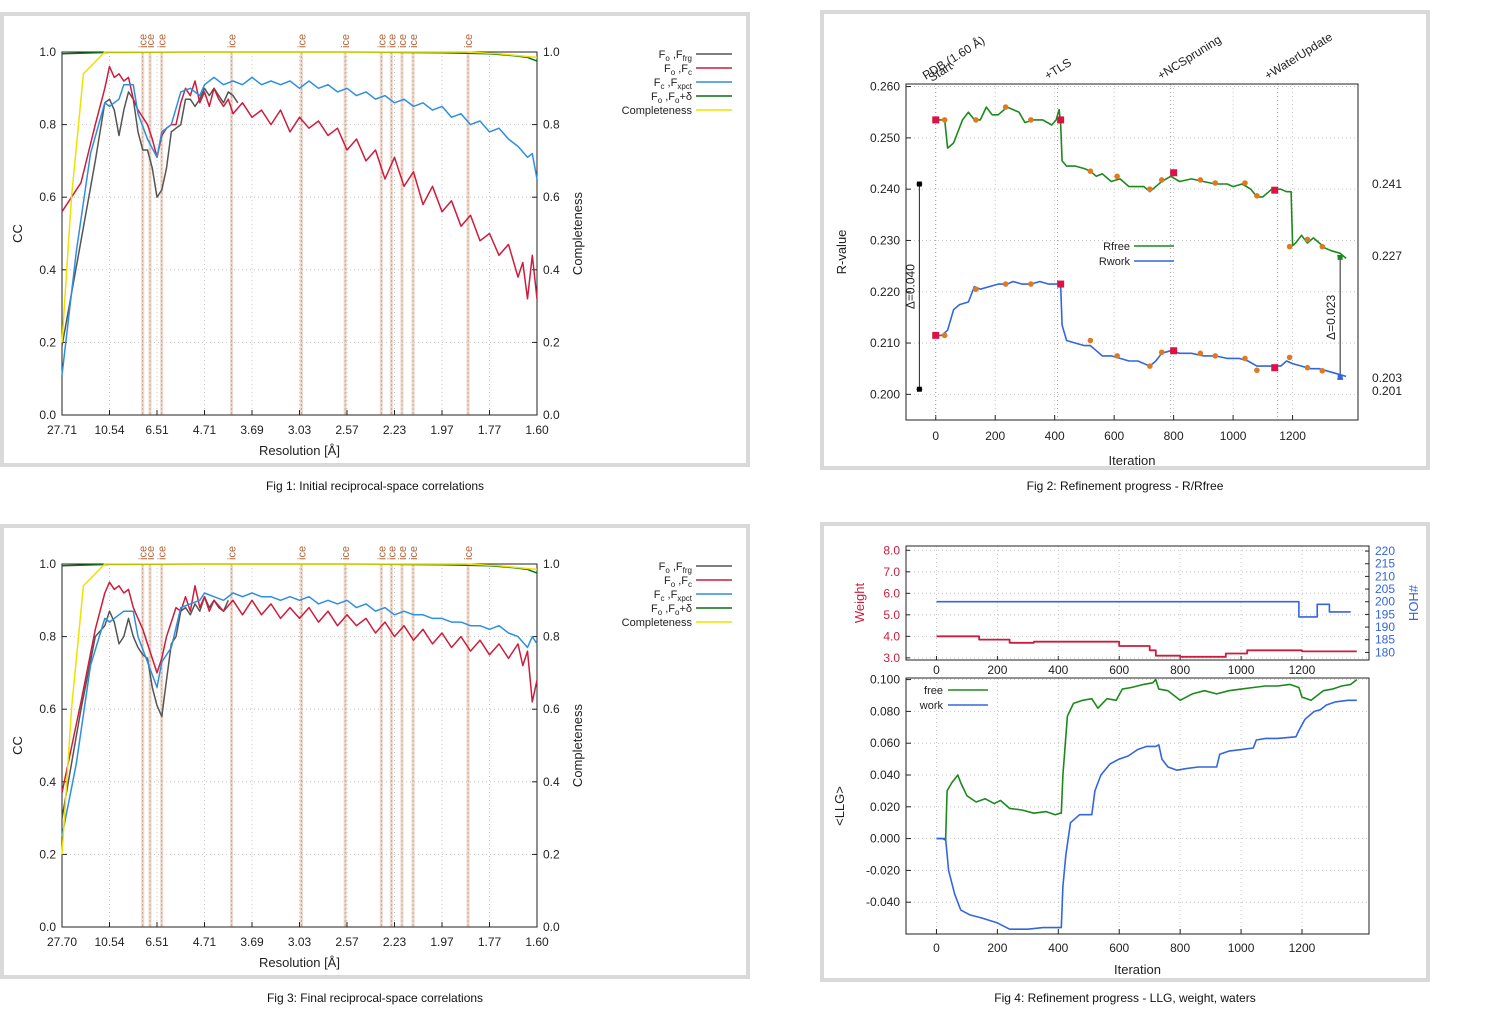 Image resolution: width=1500 pixels, height=1024 pixels. I want to click on hoh-tick-label: 190, so click(1385, 627).